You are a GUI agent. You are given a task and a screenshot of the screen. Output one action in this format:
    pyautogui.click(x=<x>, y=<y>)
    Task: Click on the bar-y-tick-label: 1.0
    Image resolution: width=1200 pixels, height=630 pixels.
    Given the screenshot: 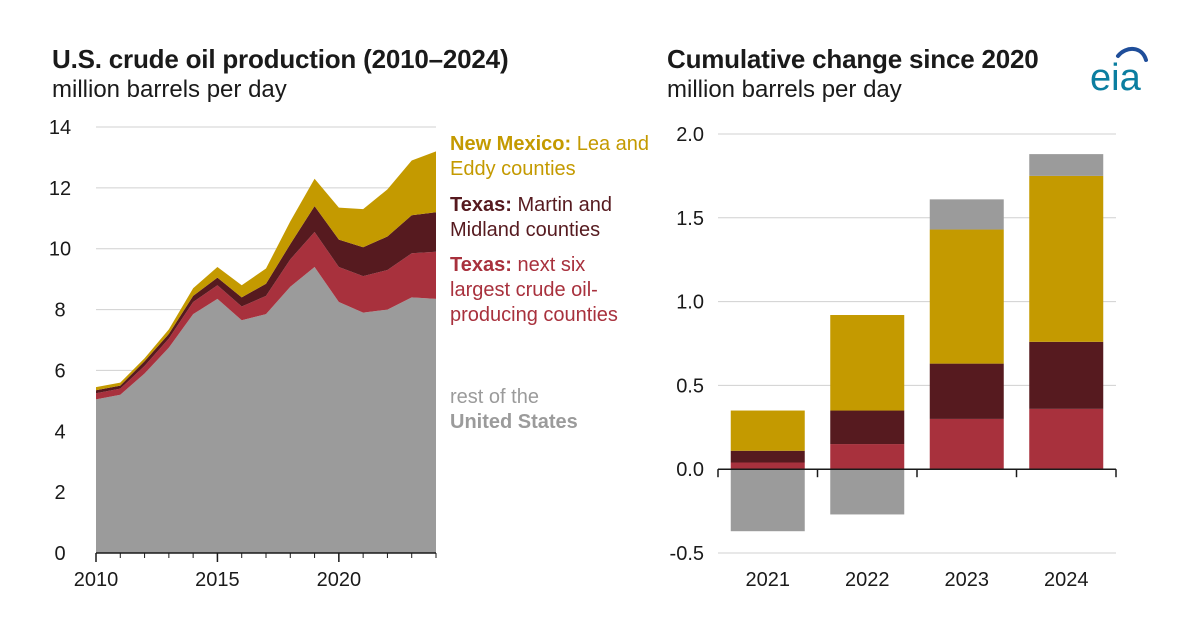 What is the action you would take?
    pyautogui.click(x=690, y=303)
    